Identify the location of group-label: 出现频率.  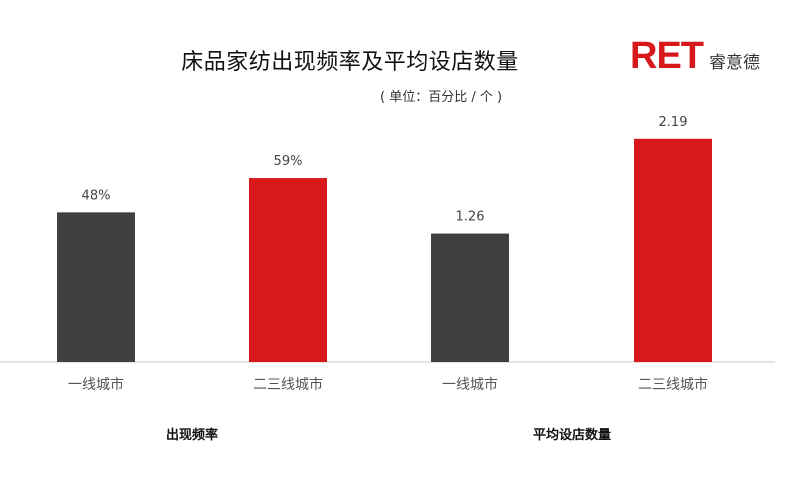
(192, 435).